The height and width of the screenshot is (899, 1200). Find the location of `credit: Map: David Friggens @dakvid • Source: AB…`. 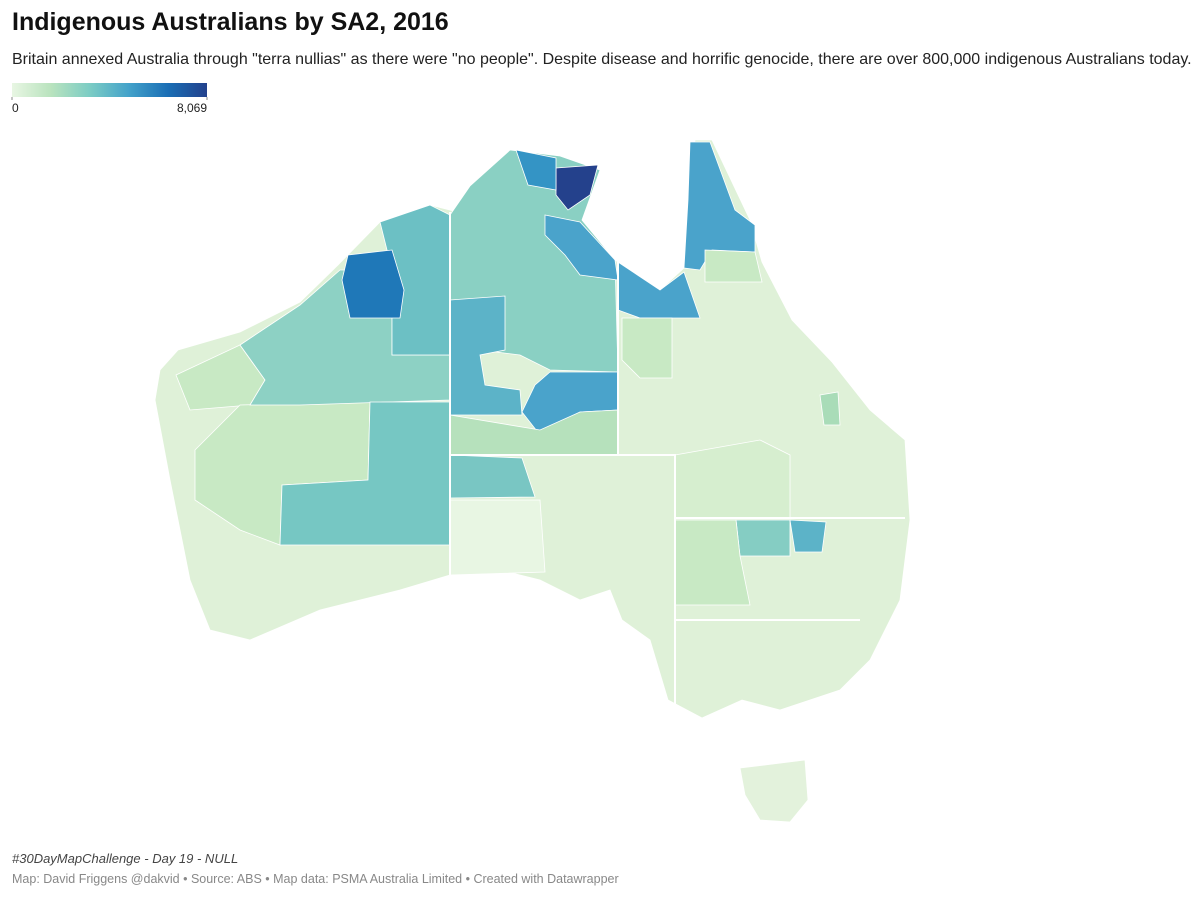

credit: Map: David Friggens @dakvid • Source: AB… is located at coordinates (315, 879).